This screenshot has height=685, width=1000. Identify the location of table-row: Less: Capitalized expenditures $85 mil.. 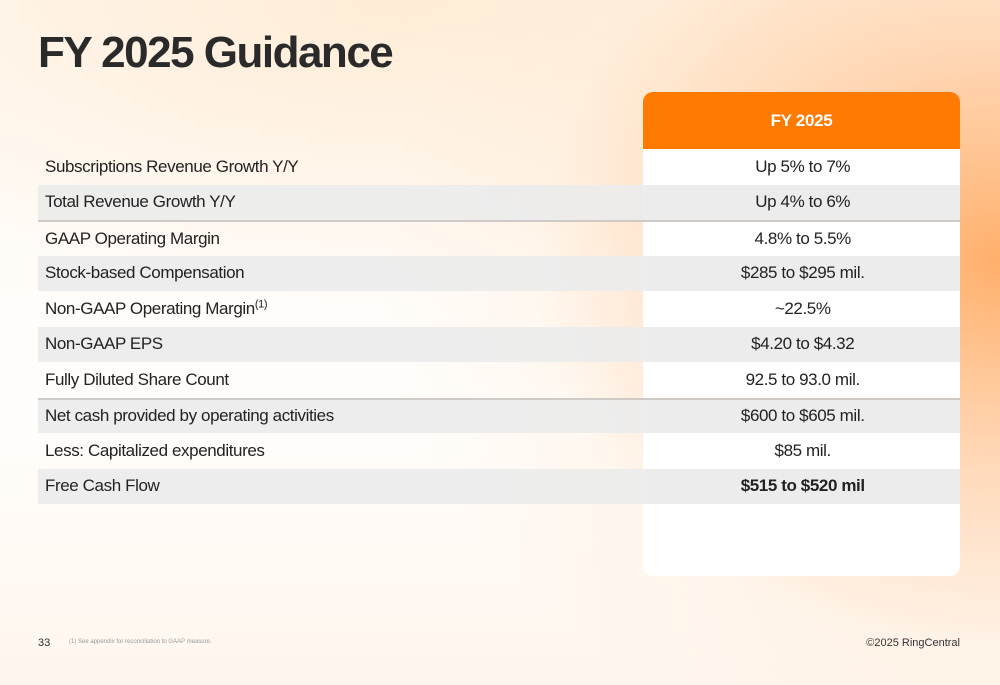
(499, 451).